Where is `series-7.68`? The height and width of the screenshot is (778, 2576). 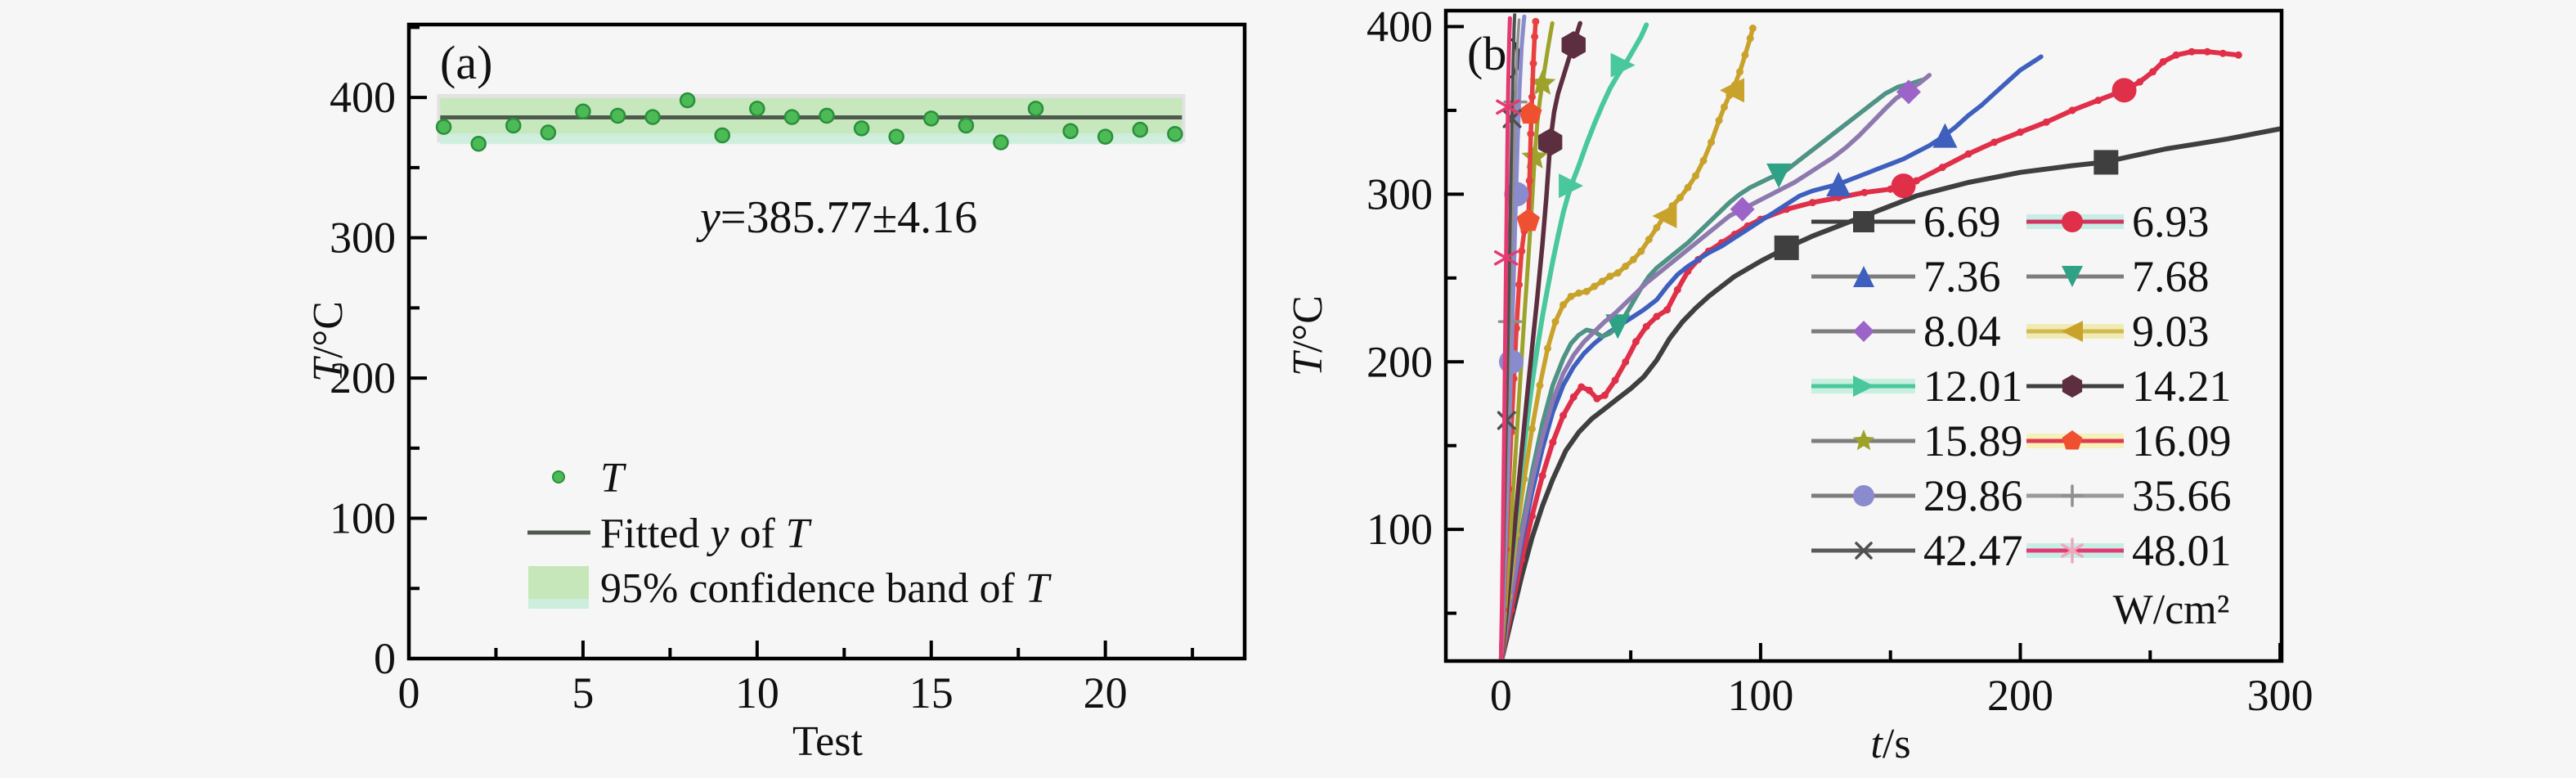
series-7.68 is located at coordinates (1712, 368).